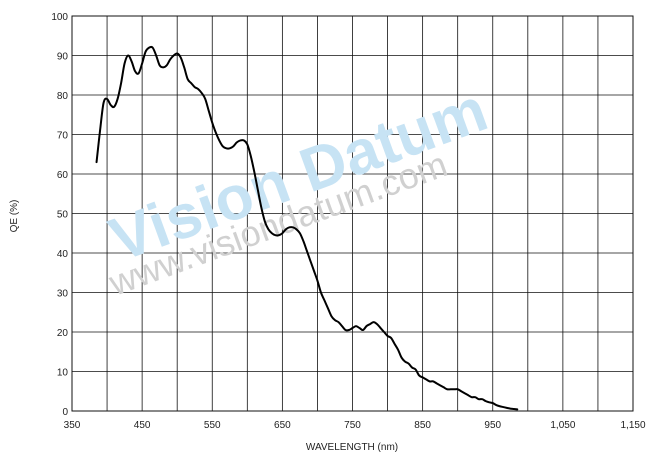 This screenshot has height=455, width=649. Describe the element at coordinates (63, 136) in the screenshot. I see `y-tick-label: 70` at that location.